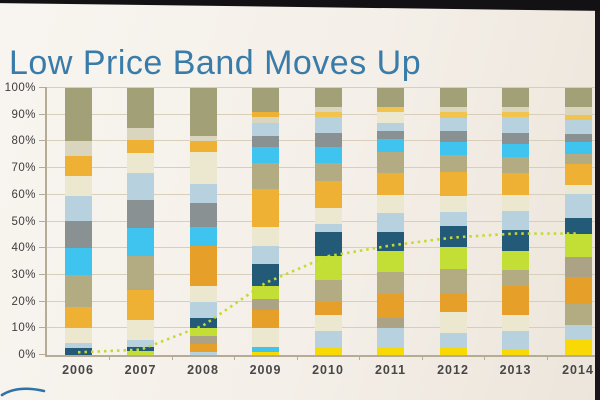 The image size is (600, 400). I want to click on y-axis-label: 20%, so click(23, 301).